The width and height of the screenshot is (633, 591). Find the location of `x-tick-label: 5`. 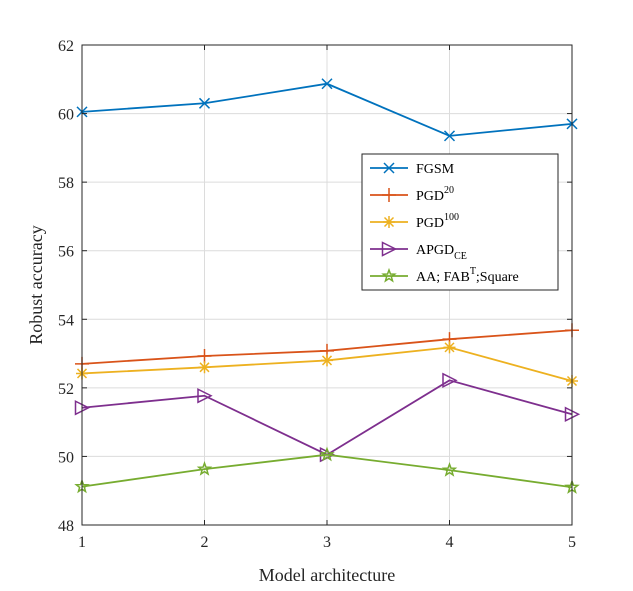

x-tick-label: 5 is located at coordinates (572, 542).